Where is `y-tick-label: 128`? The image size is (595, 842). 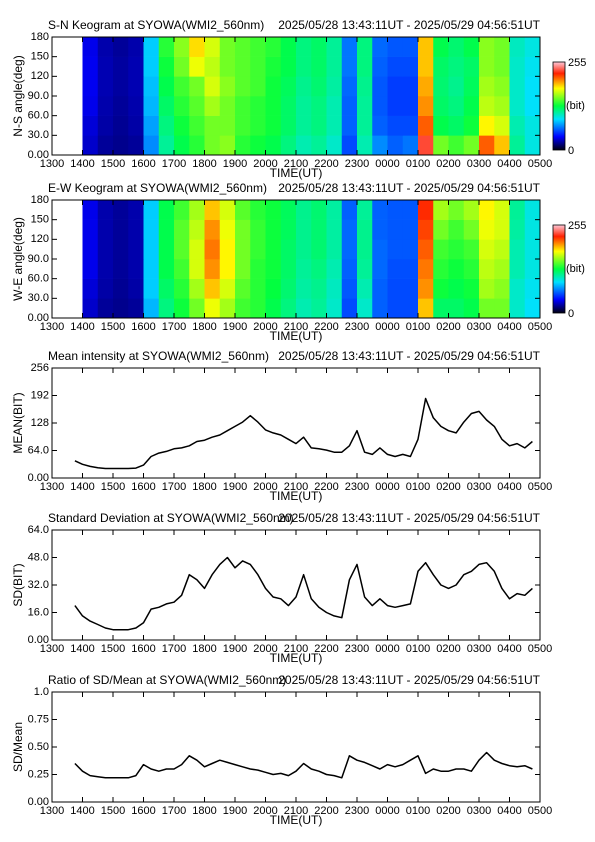
y-tick-label: 128 is located at coordinates (40, 423).